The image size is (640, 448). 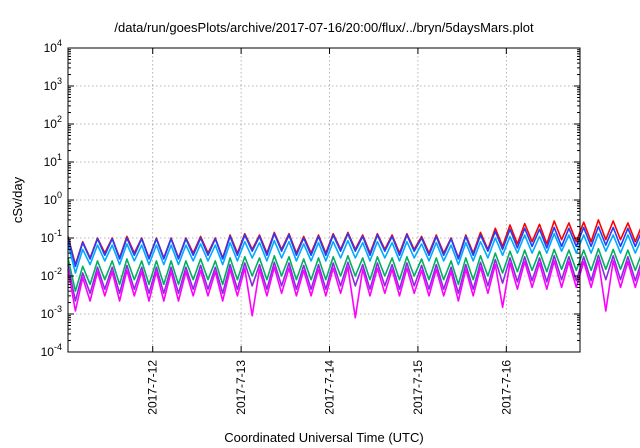 I want to click on x-tick-label: 2017-7-12, so click(x=153, y=387).